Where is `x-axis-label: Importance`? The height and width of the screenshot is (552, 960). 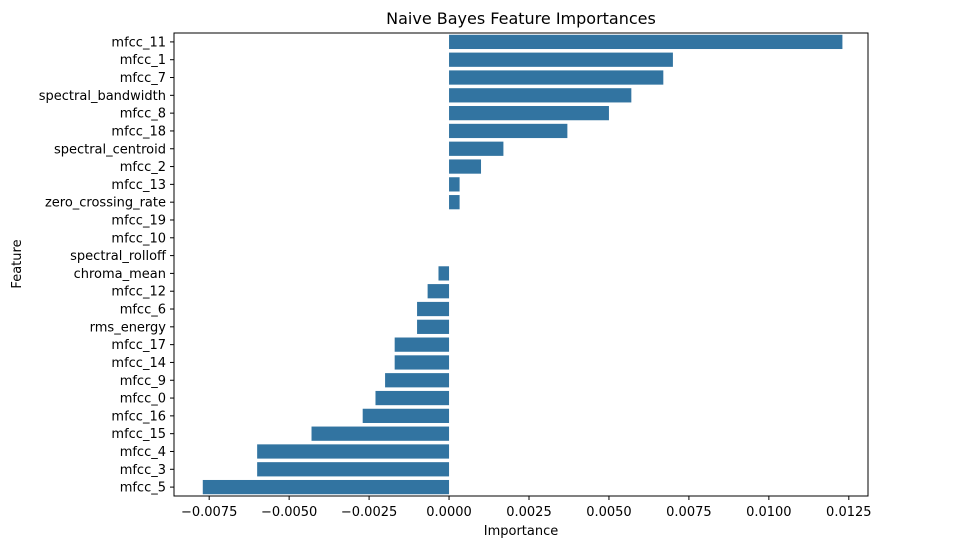 x-axis-label: Importance is located at coordinates (521, 531).